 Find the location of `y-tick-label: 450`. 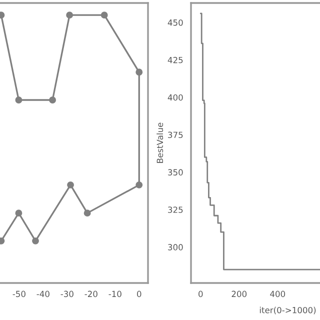

y-tick-label: 450 is located at coordinates (175, 22).